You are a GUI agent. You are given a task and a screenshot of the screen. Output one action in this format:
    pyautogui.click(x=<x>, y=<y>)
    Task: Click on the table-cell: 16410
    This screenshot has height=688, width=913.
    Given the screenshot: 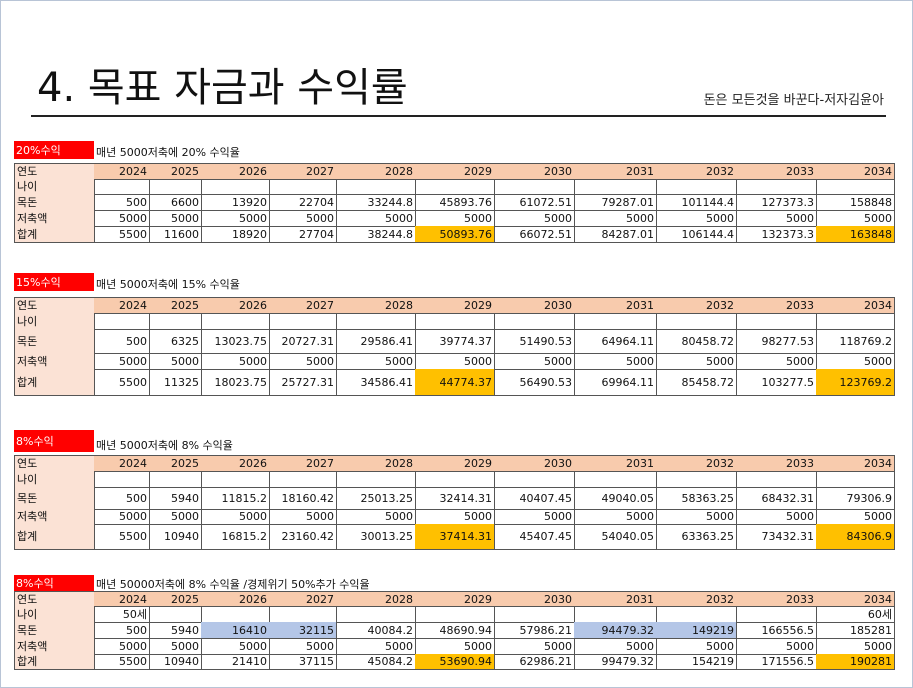 What is the action you would take?
    pyautogui.click(x=235, y=630)
    